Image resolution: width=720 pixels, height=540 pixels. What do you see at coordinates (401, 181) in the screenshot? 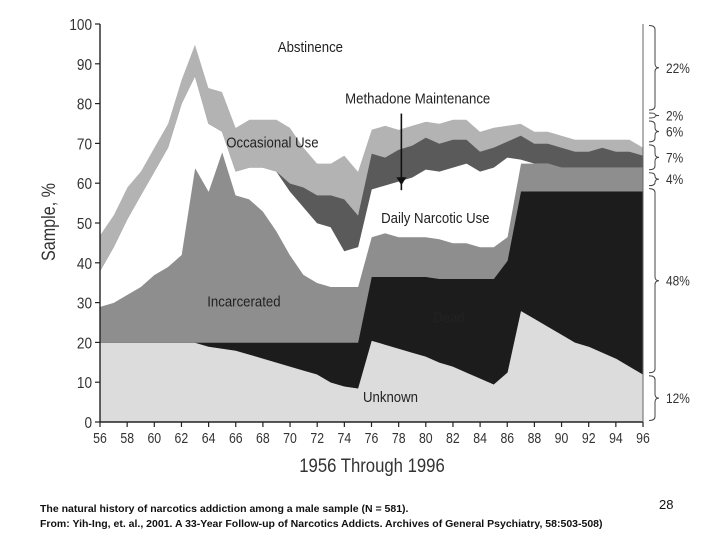
I see `arrow-head` at bounding box center [401, 181].